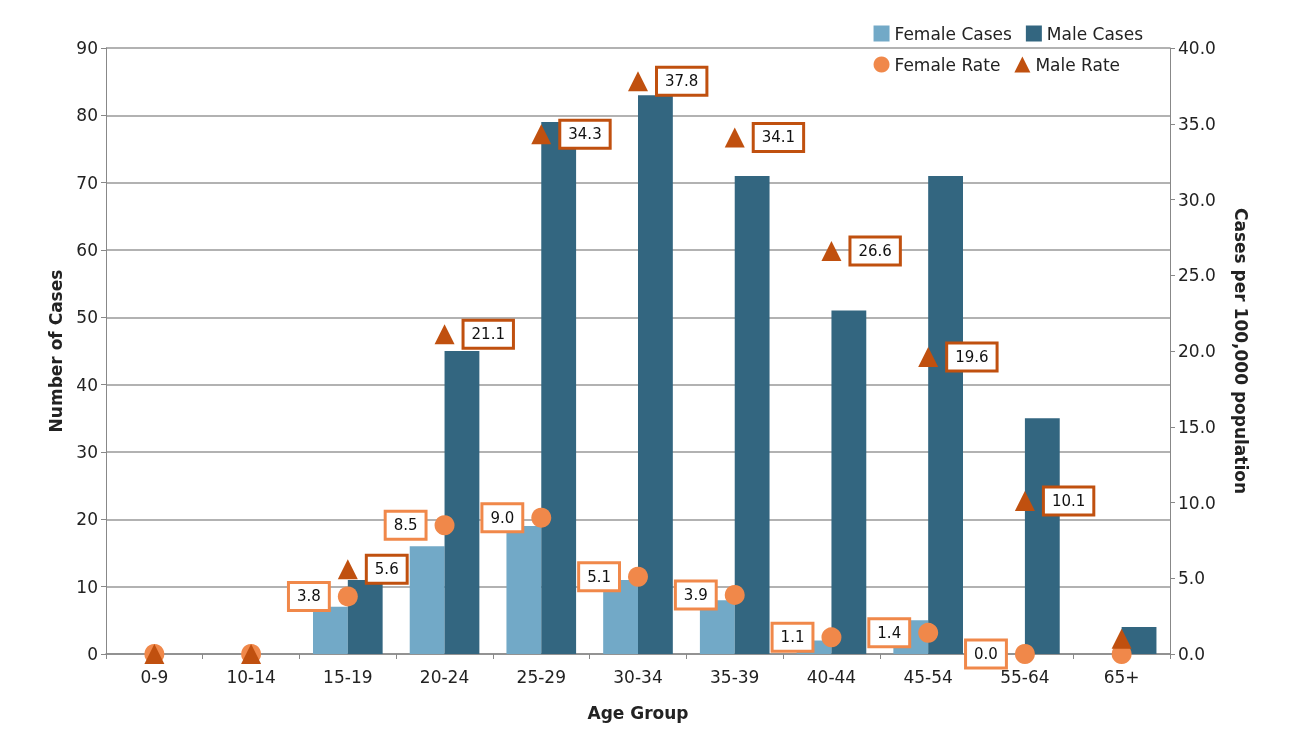 This screenshot has height=742, width=1306. Describe the element at coordinates (1192, 654) in the screenshot. I see `y2-tick-label: 0.0` at that location.